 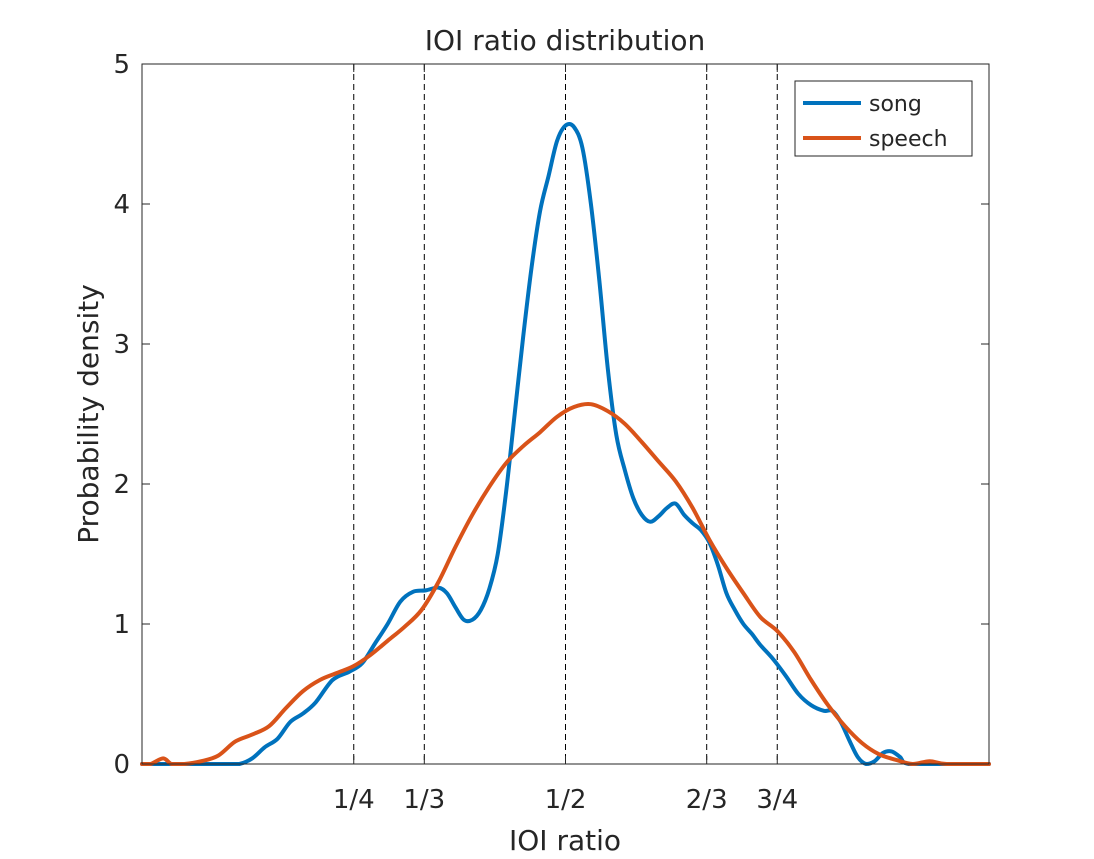 I want to click on x-tick-label-0: 1/4, so click(x=354, y=800).